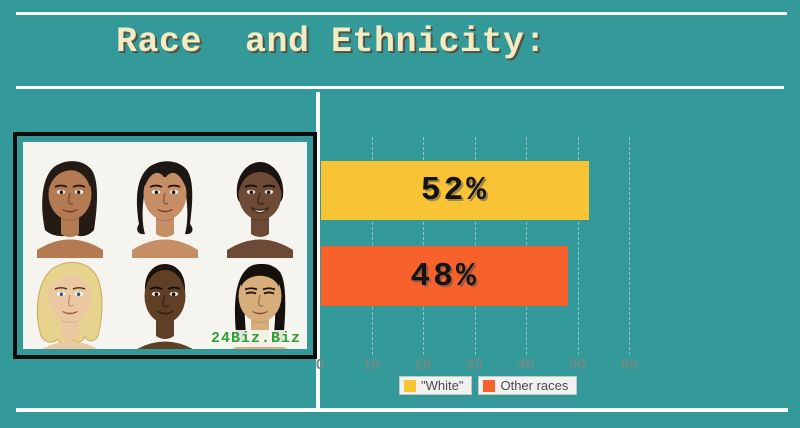  What do you see at coordinates (255, 338) in the screenshot?
I see `watermark-text: 24Biz.Biz` at bounding box center [255, 338].